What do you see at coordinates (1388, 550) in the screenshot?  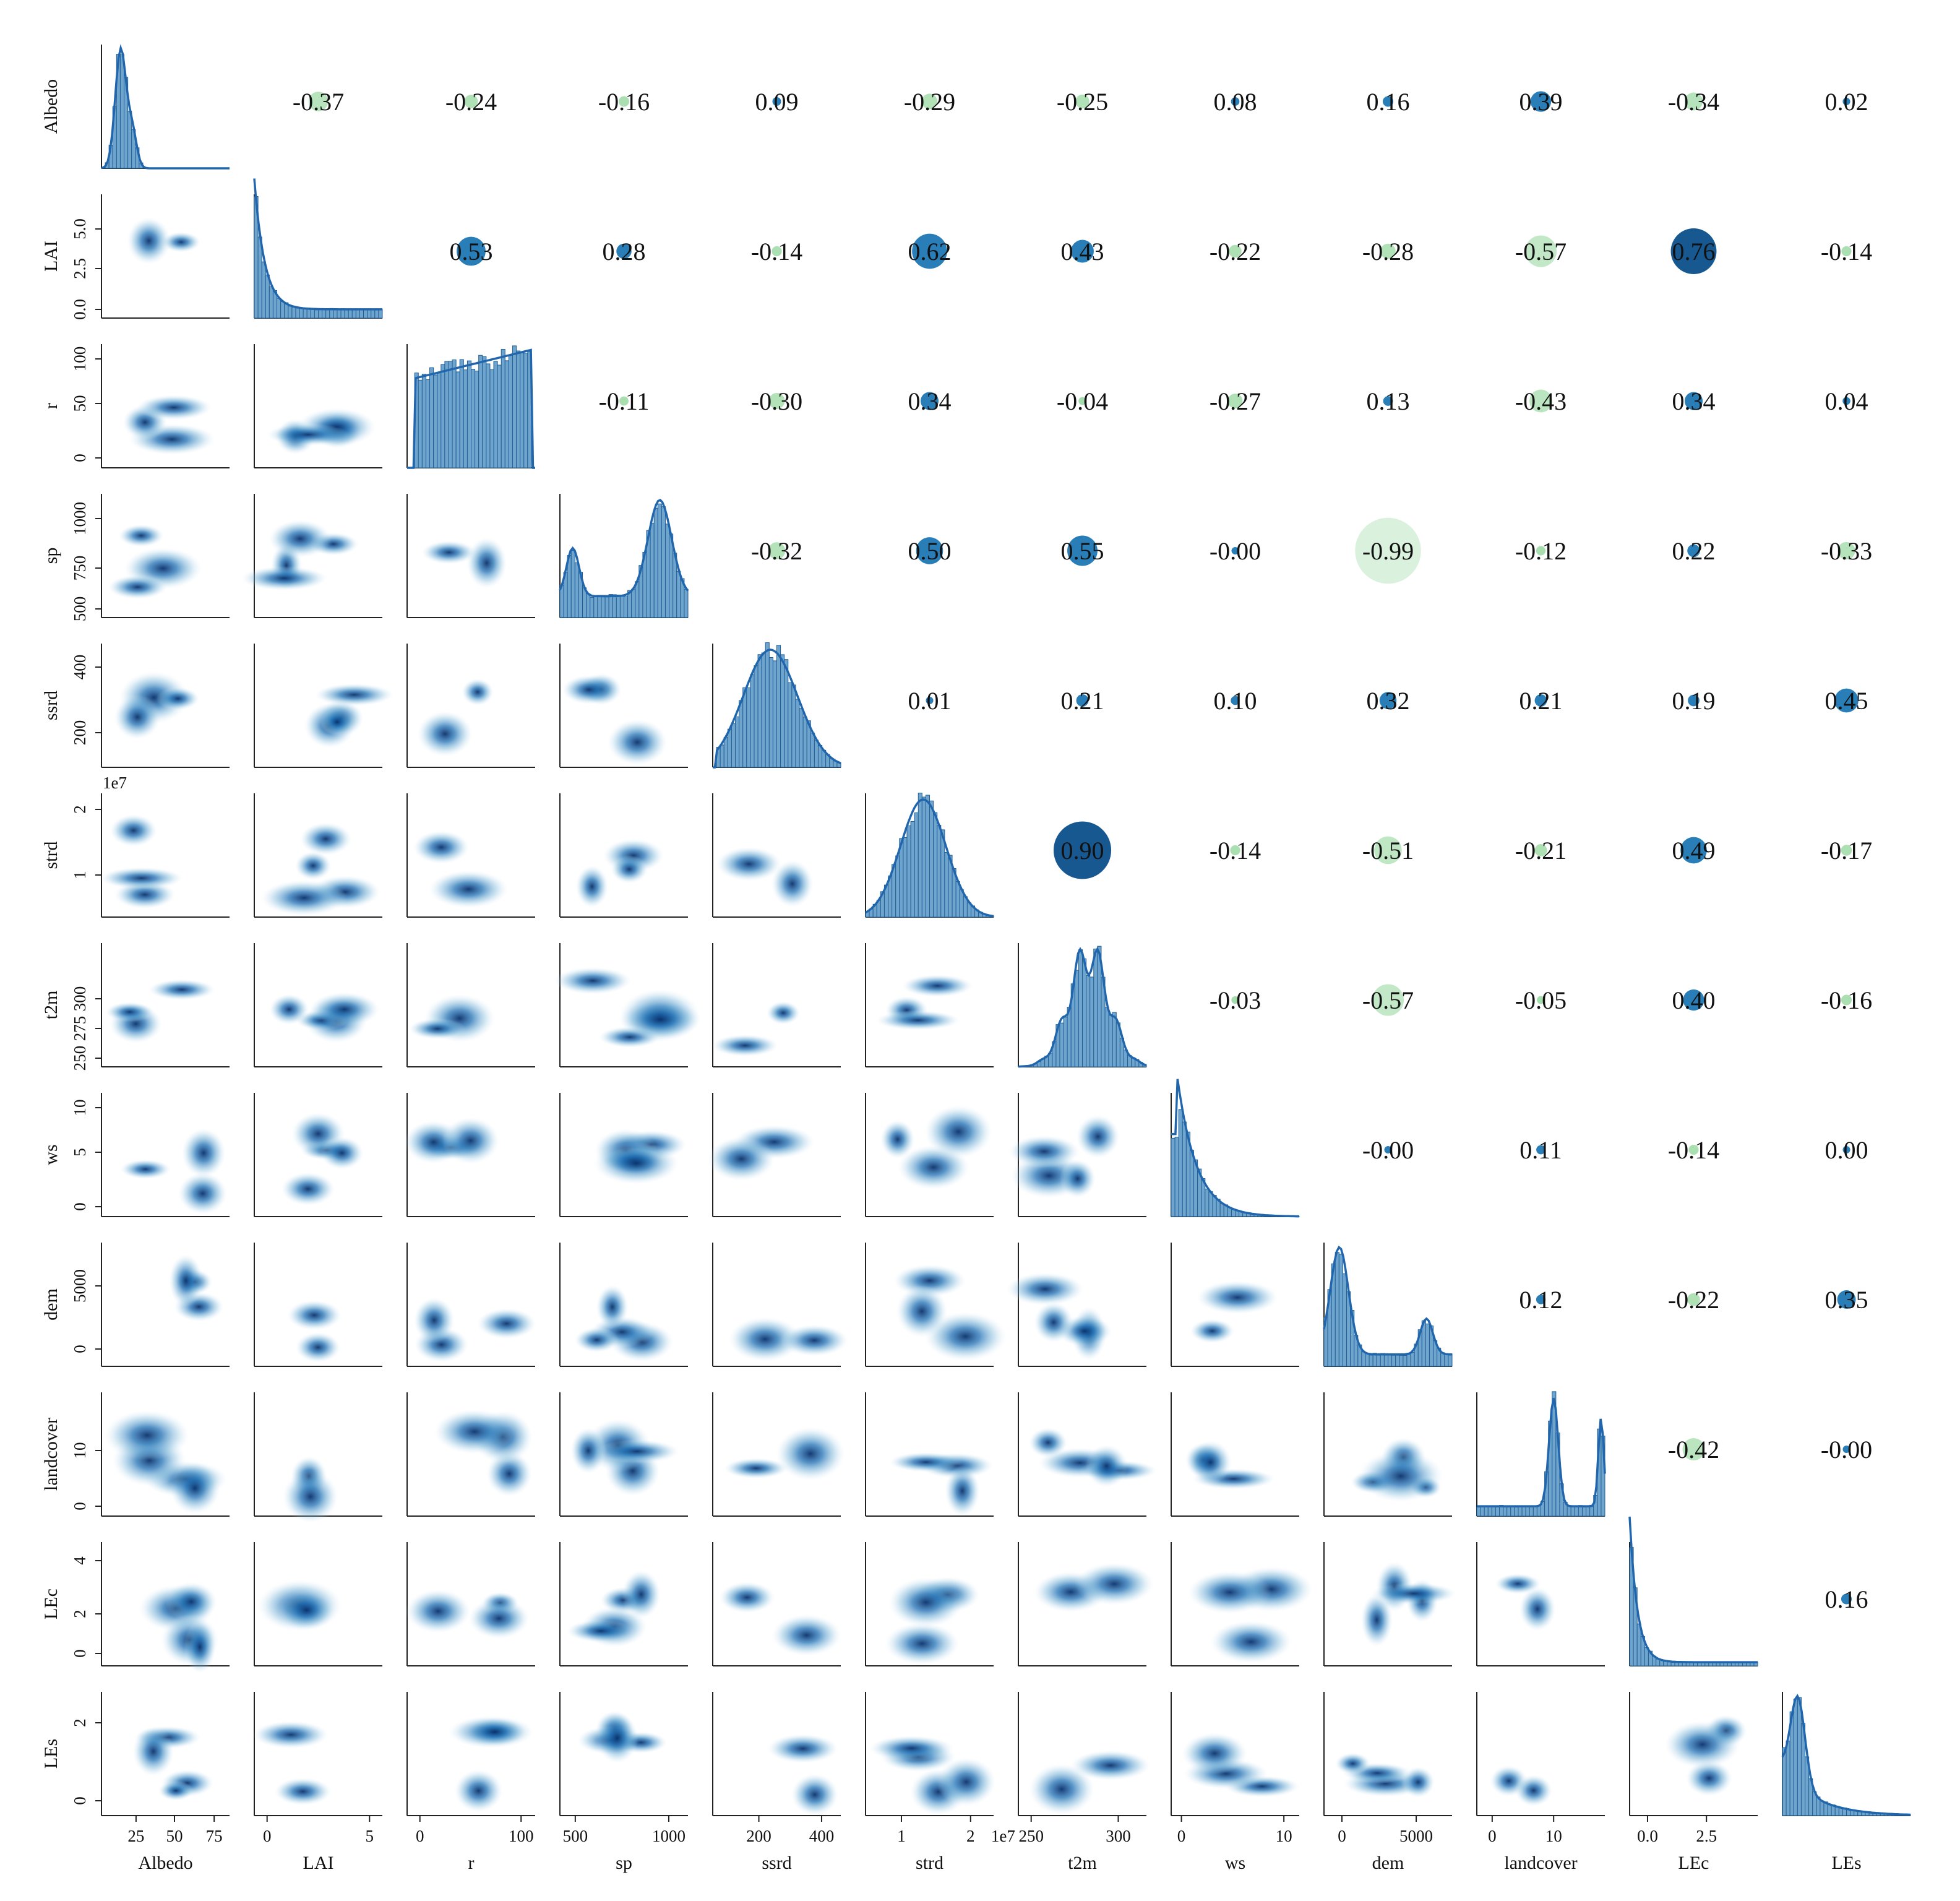 I see `coef-sp-dem: -0.99` at bounding box center [1388, 550].